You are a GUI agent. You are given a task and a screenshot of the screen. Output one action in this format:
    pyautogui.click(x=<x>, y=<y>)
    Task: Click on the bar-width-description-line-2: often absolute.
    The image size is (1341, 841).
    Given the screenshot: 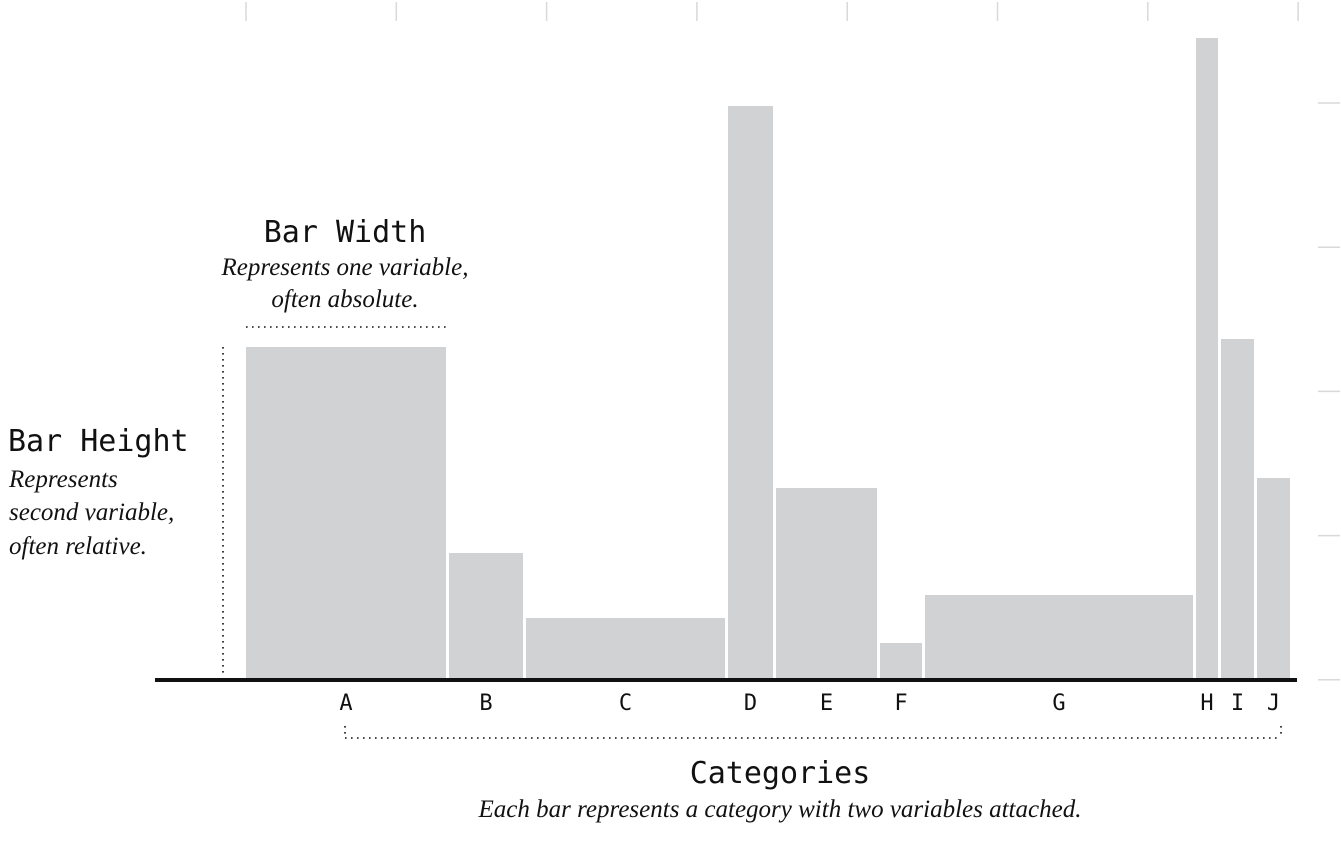 What is the action you would take?
    pyautogui.click(x=344, y=299)
    